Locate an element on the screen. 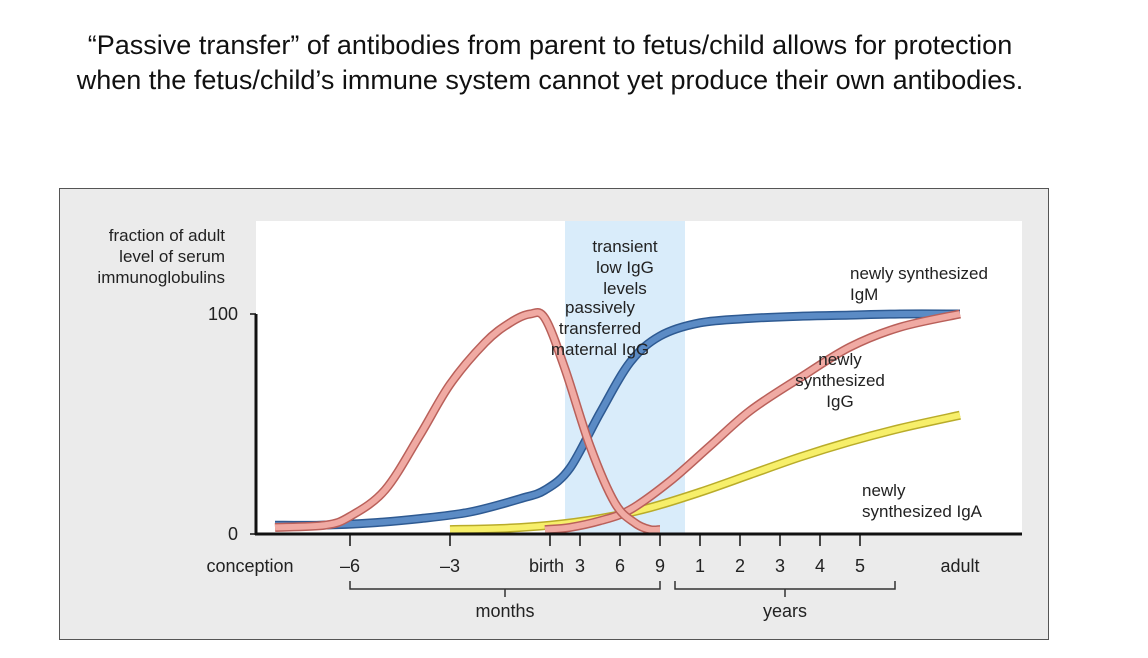  x-tick-label-conception-0: conception is located at coordinates (249, 566).